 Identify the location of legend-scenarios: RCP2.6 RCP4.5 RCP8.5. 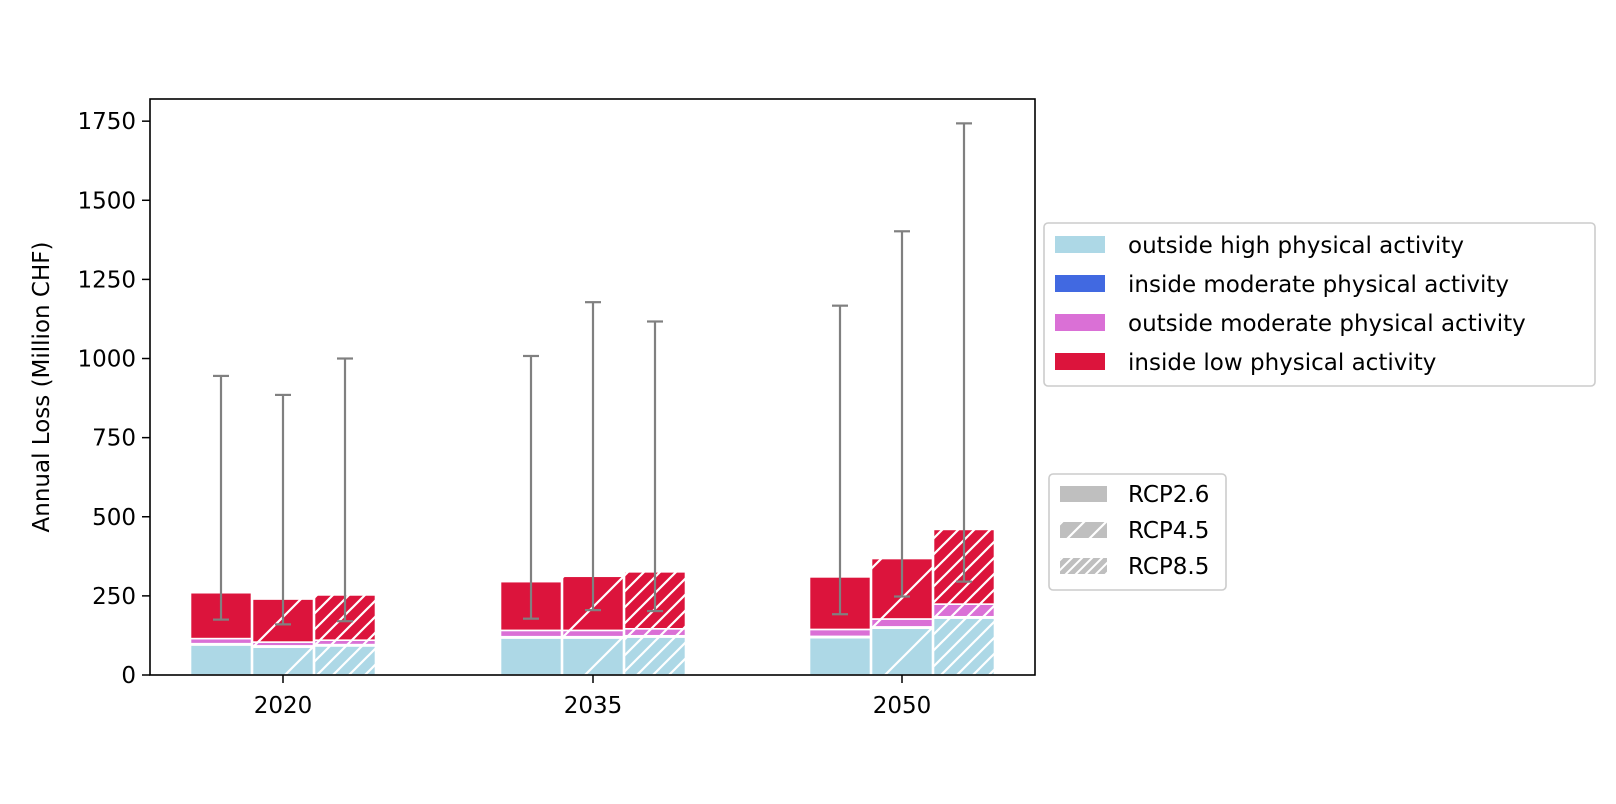
(1137, 532).